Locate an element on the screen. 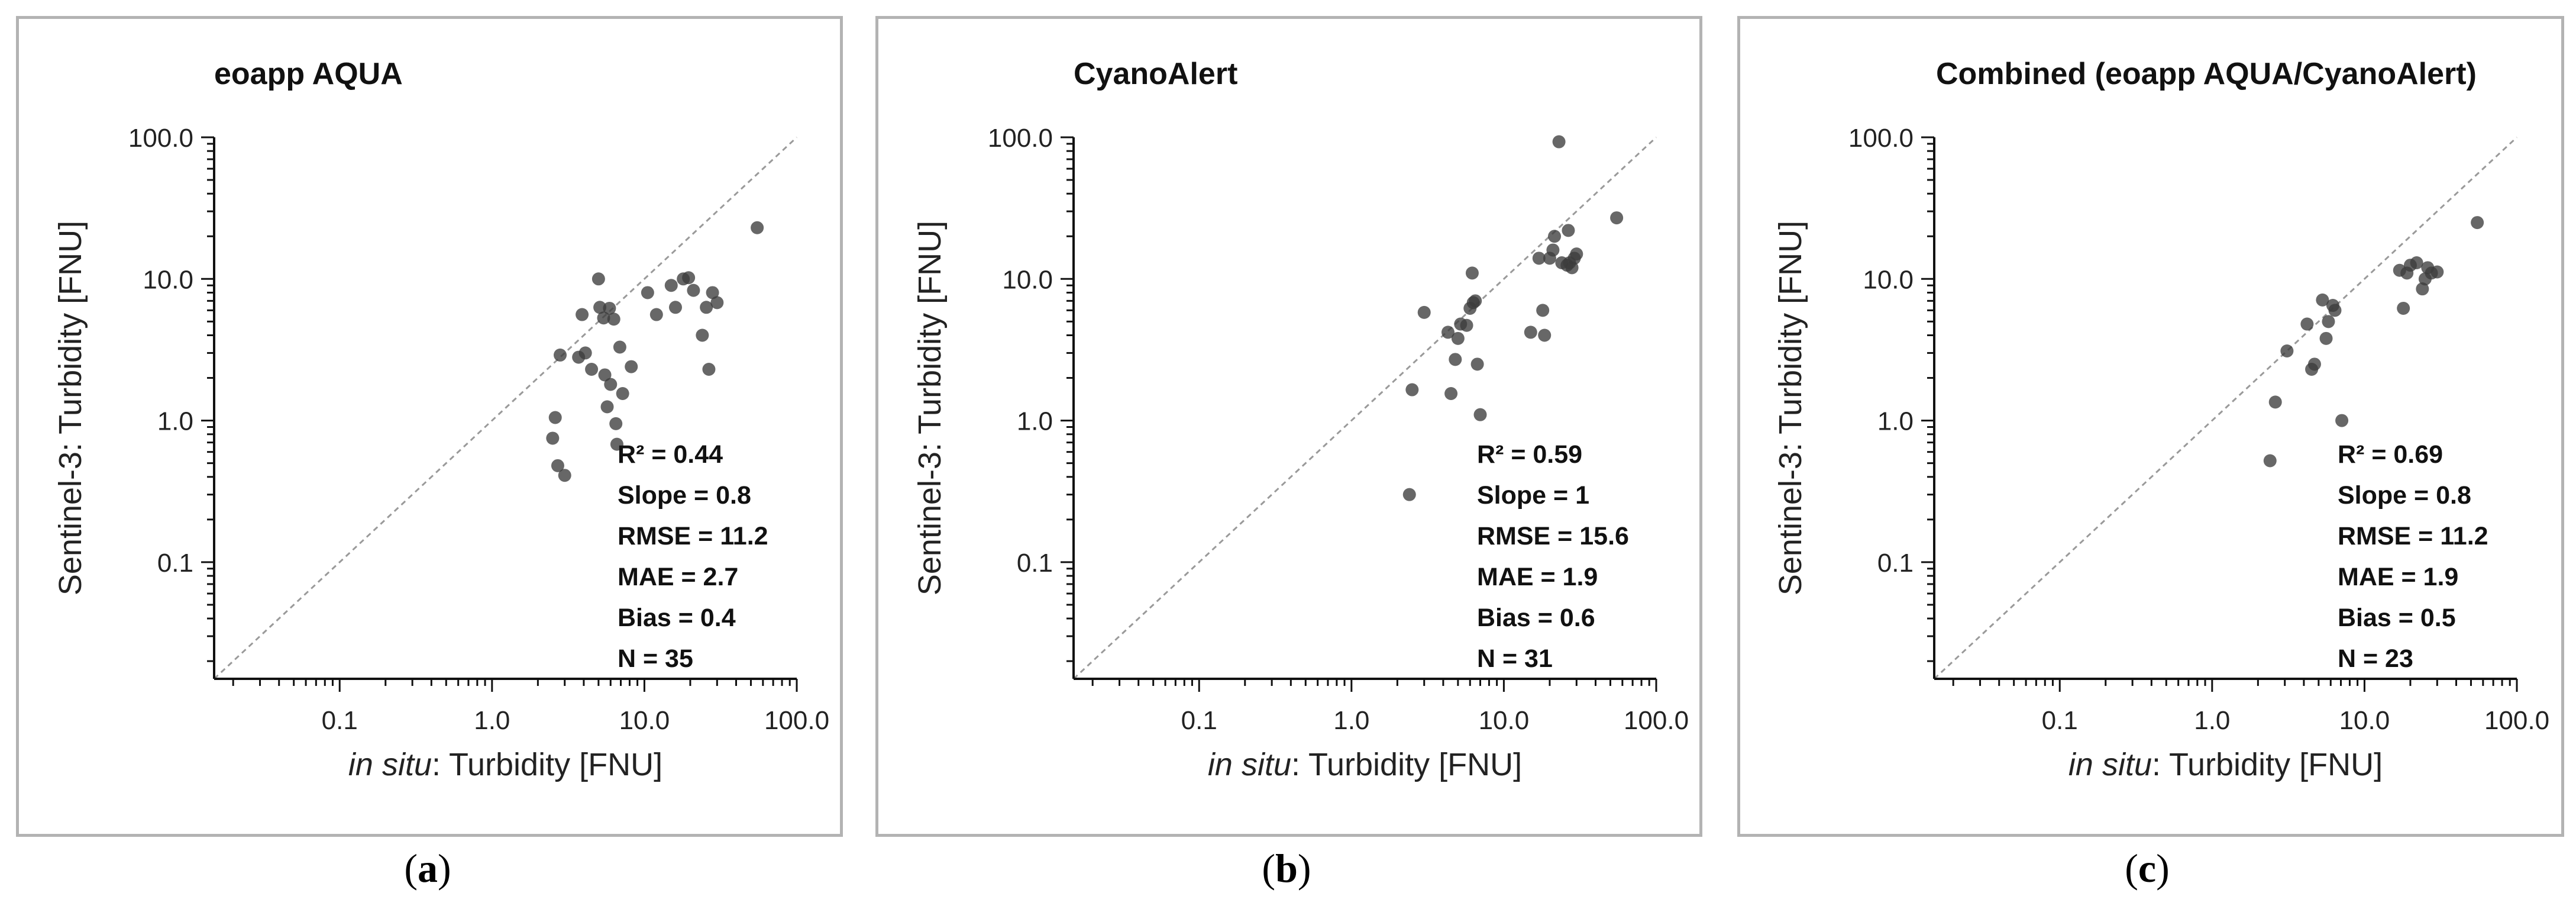  panel-b-stat-line: RMSE = 15.6 is located at coordinates (1553, 536).